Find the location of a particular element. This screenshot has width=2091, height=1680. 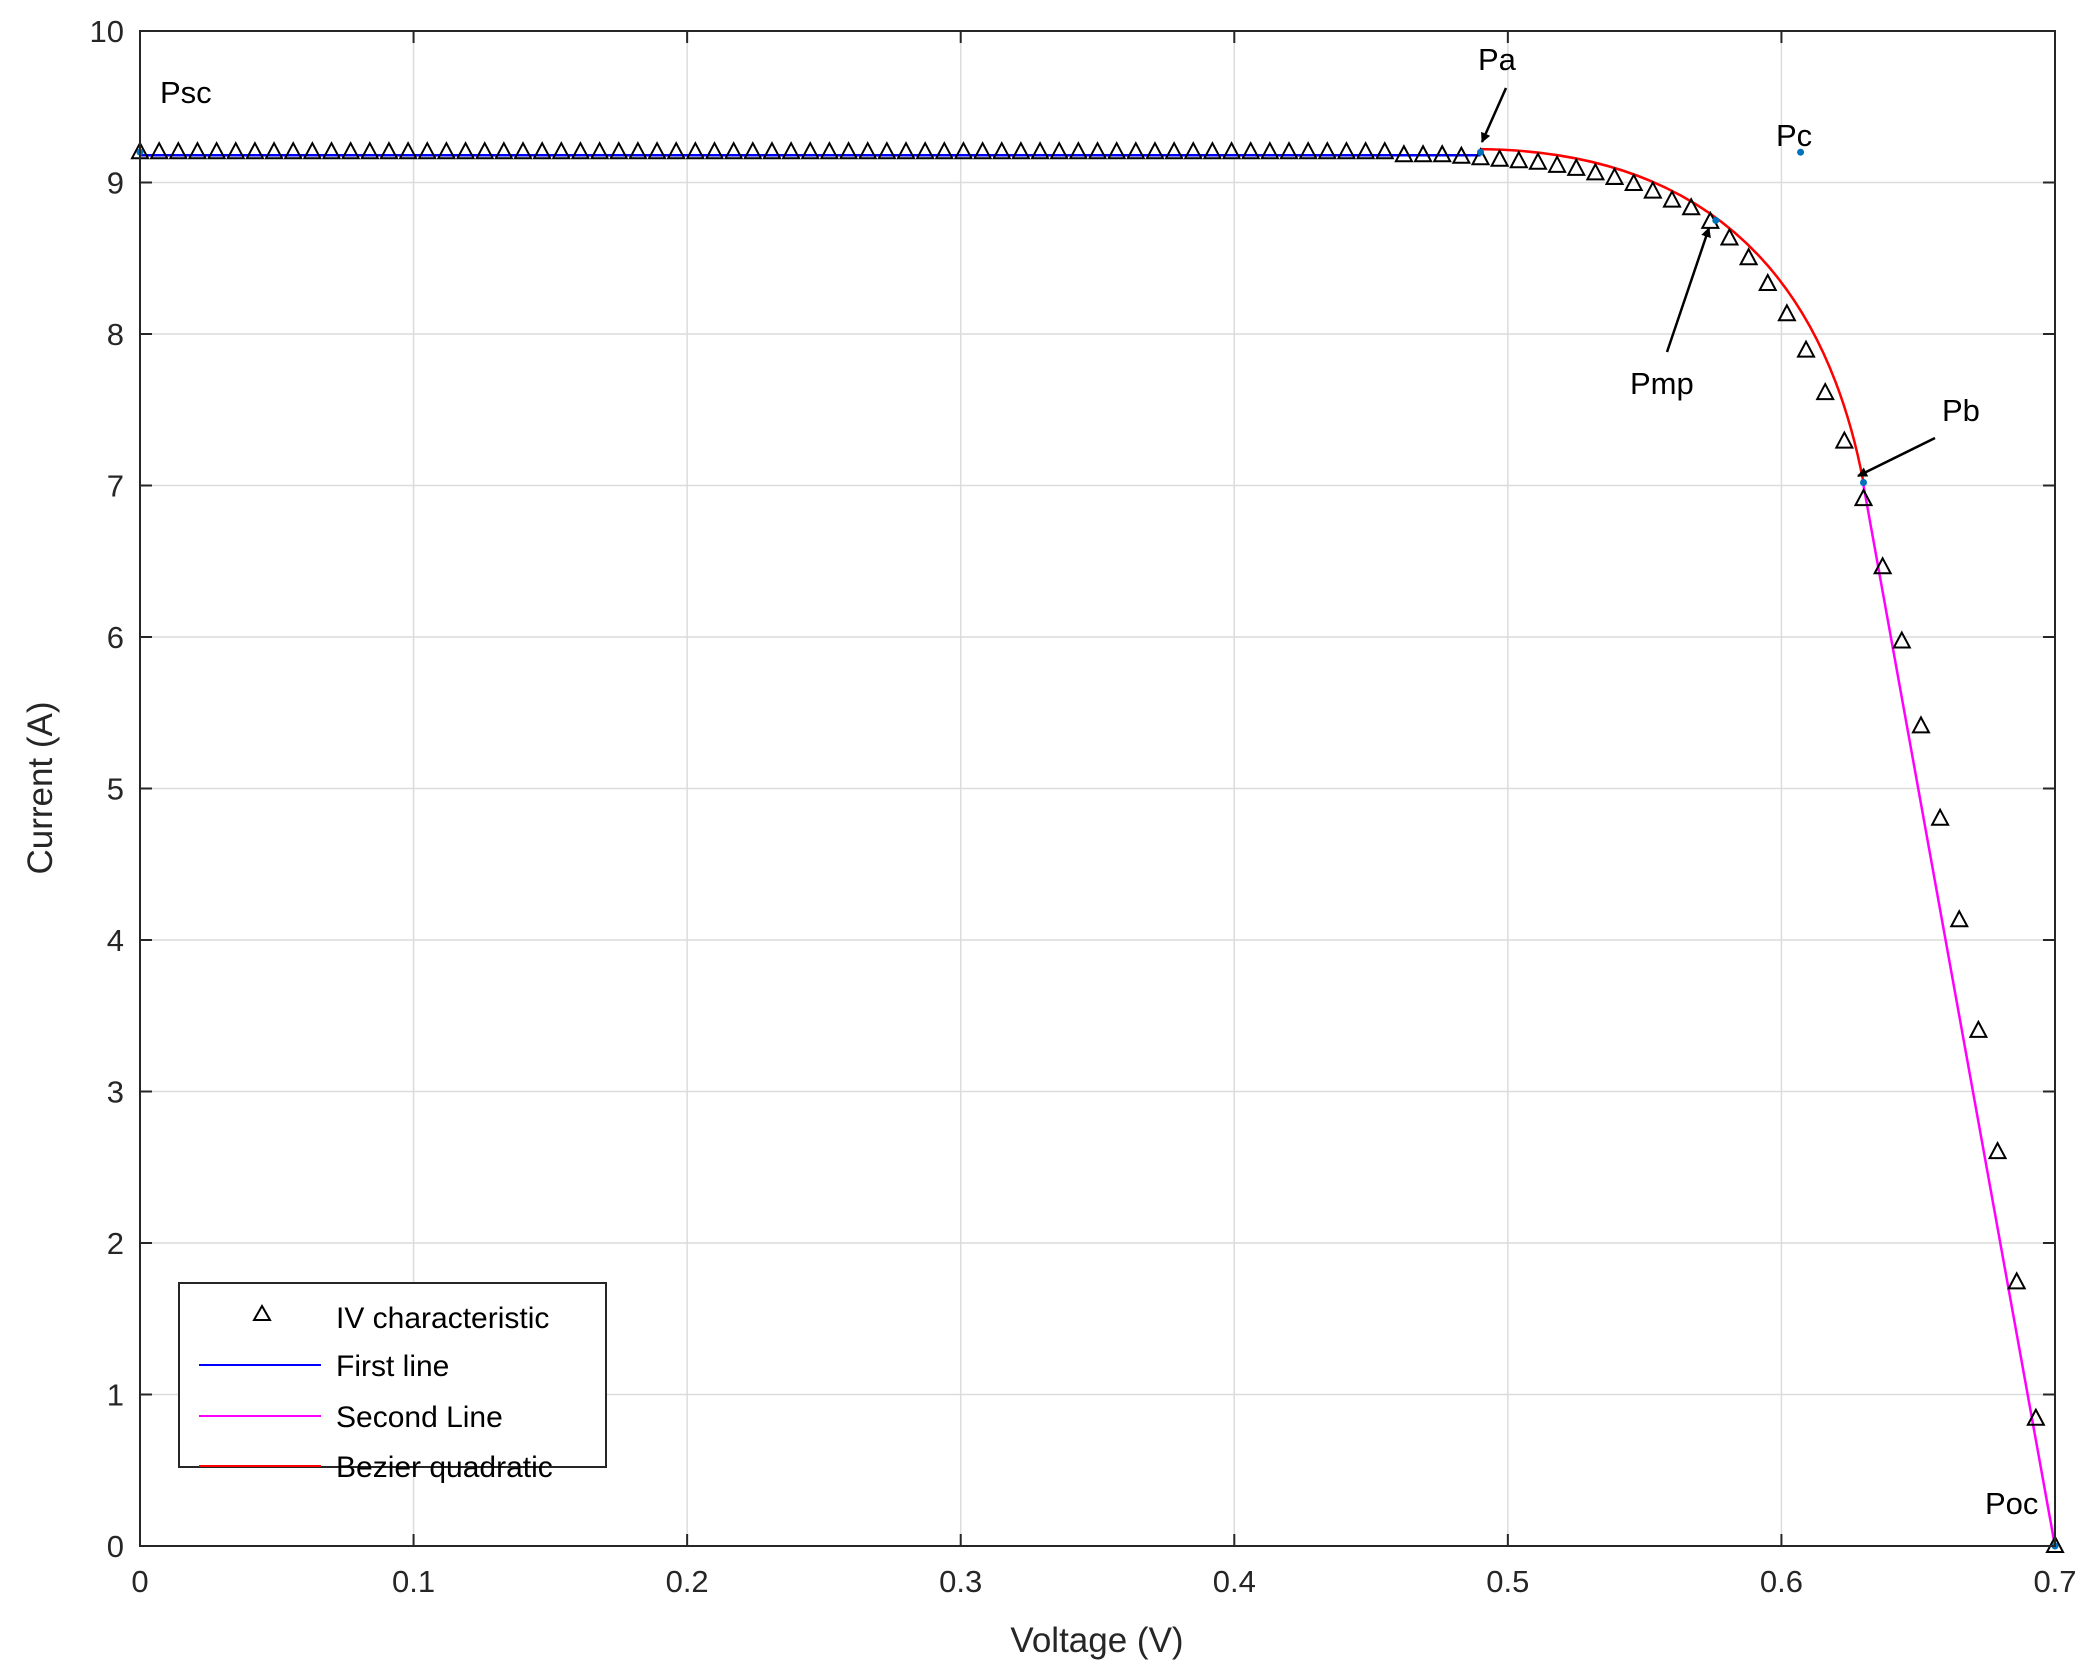

y-tick-label: 1 is located at coordinates (115, 1395).